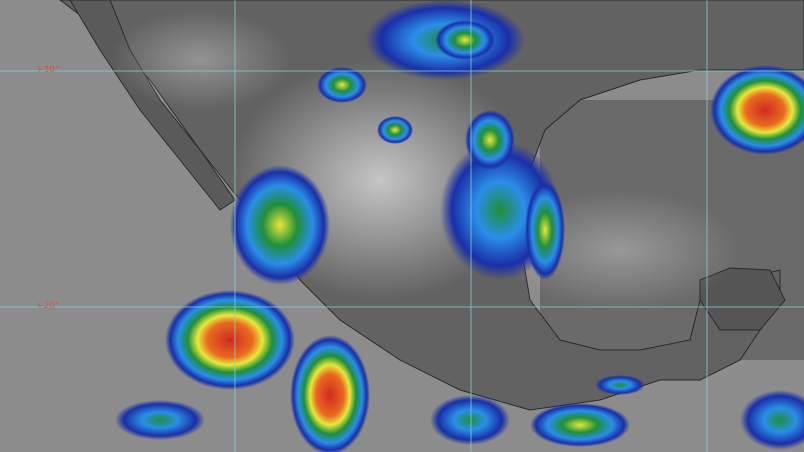 This screenshot has height=452, width=804. I want to click on hurricane, so click(230, 340).